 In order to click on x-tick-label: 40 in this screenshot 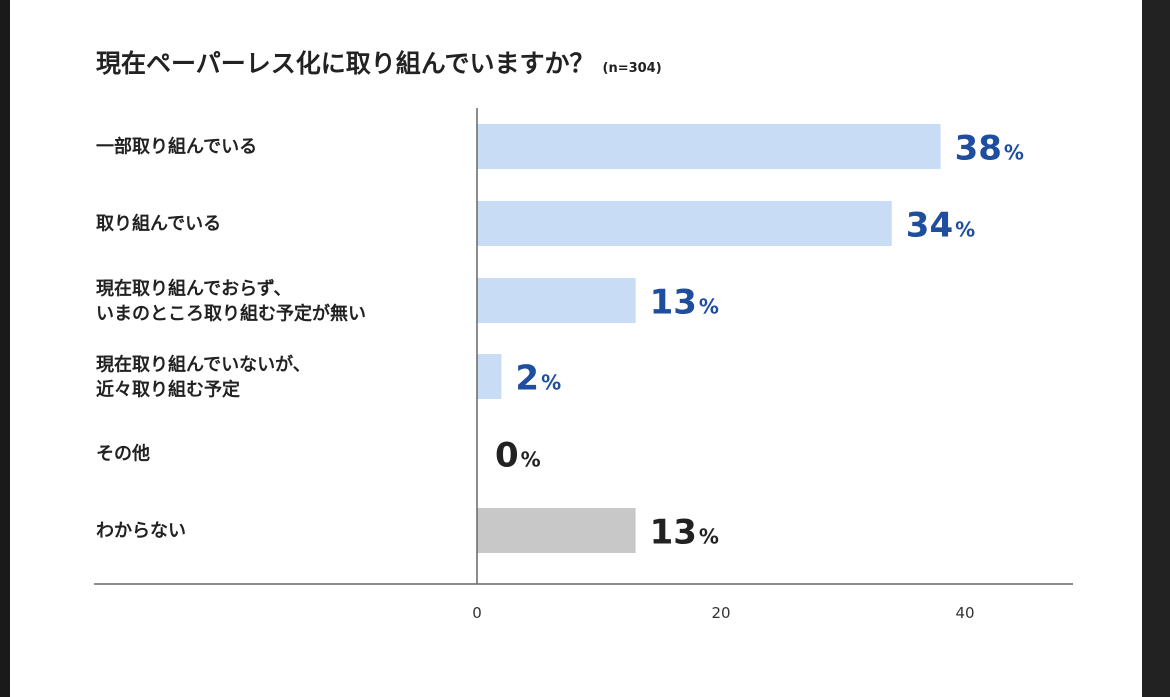, I will do `click(964, 613)`.